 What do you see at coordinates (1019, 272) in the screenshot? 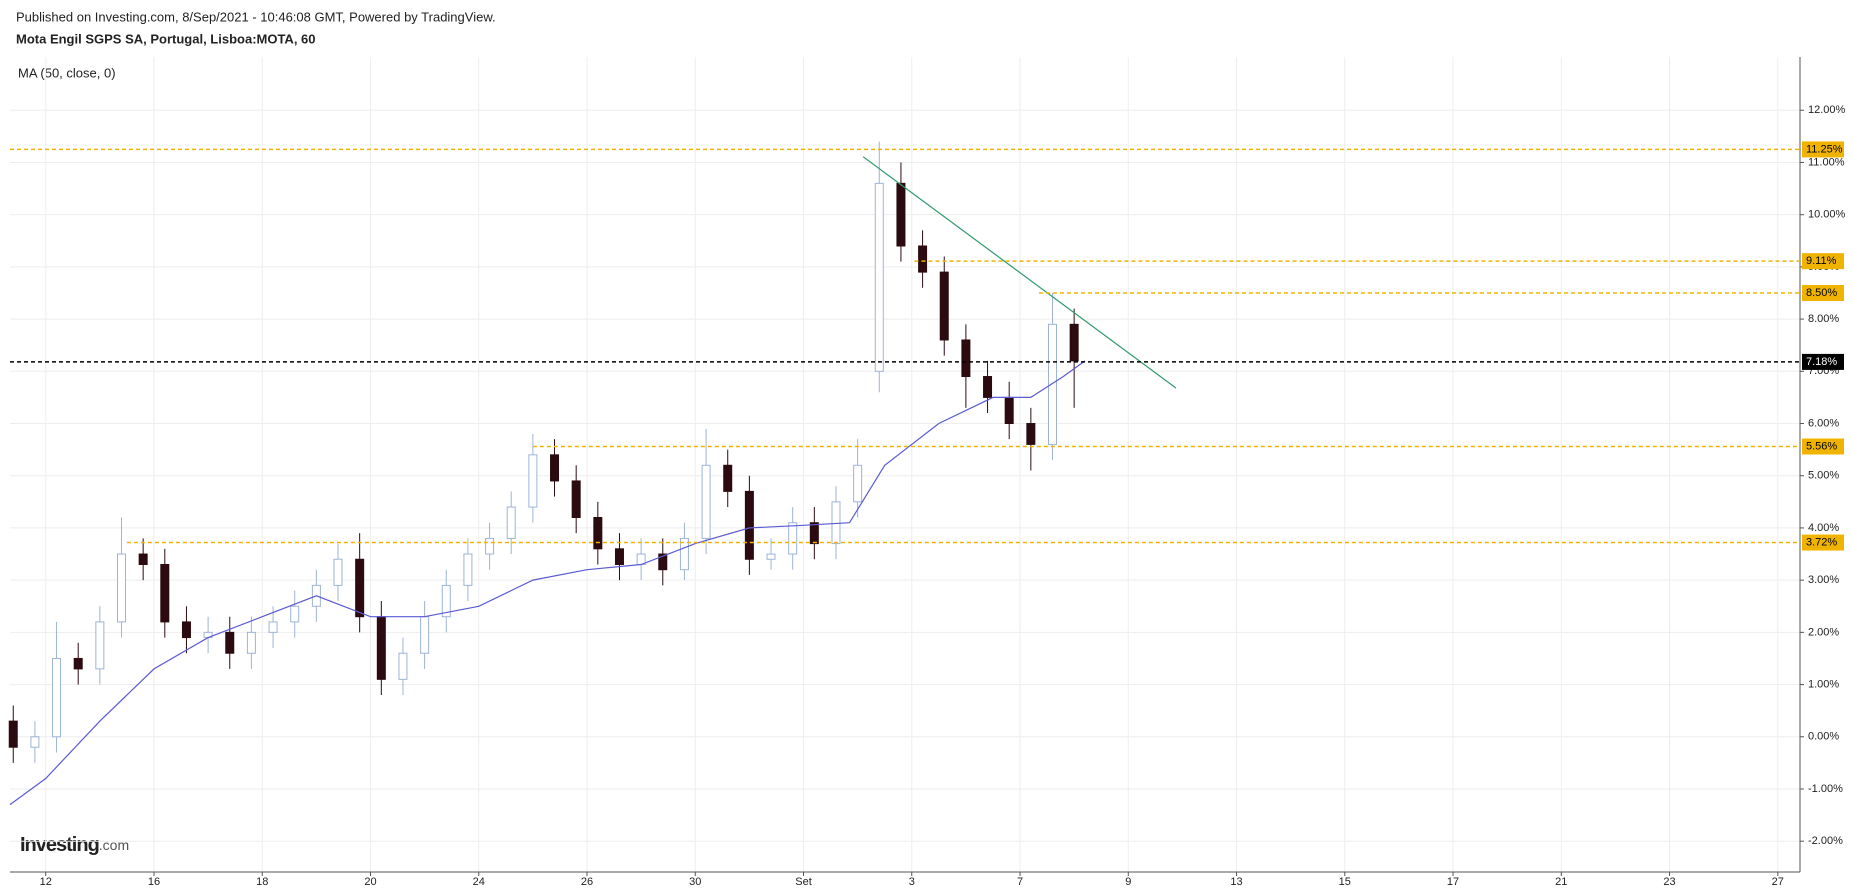
I see `trend-line` at bounding box center [1019, 272].